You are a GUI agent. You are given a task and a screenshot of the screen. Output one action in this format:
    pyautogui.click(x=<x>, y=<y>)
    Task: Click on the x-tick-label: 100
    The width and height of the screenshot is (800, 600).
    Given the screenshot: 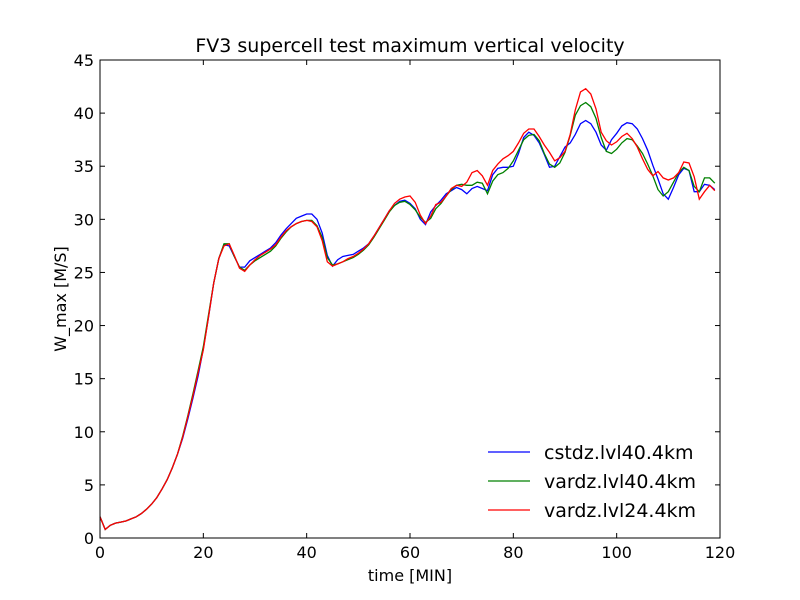 What is the action you would take?
    pyautogui.click(x=616, y=552)
    